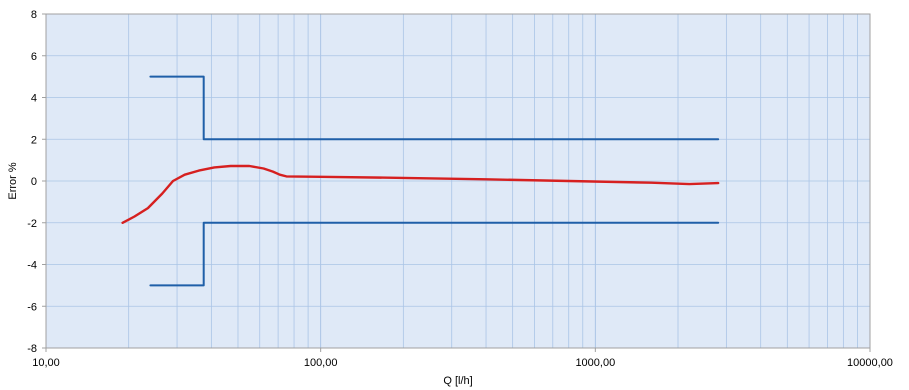 This screenshot has height=390, width=909. Describe the element at coordinates (46, 363) in the screenshot. I see `x-tick-label: 10,00` at that location.